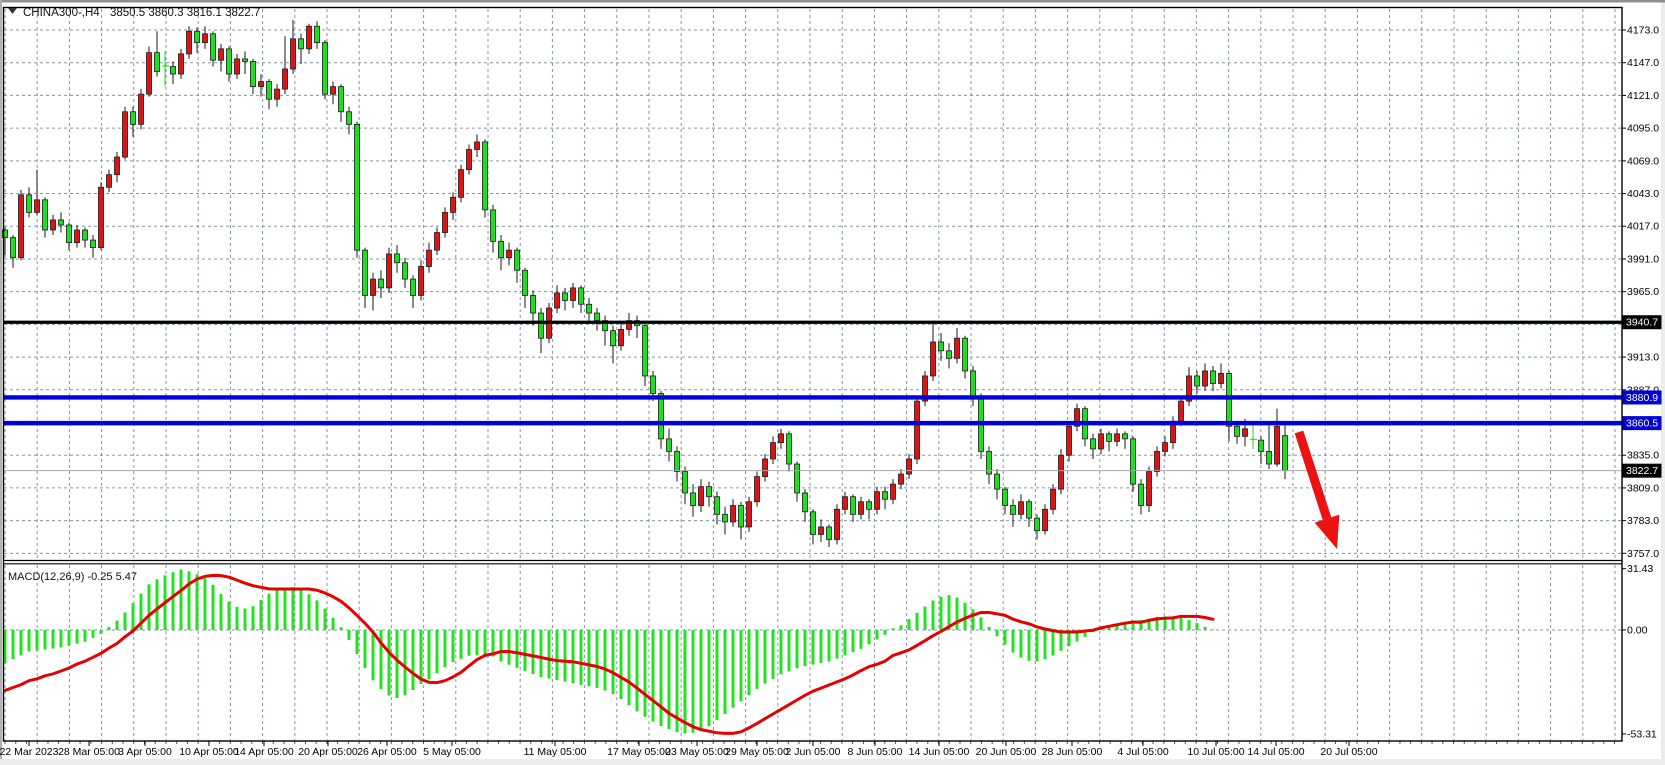 This screenshot has height=765, width=1665. I want to click on time-label: 26 Apr 05:00, so click(387, 752).